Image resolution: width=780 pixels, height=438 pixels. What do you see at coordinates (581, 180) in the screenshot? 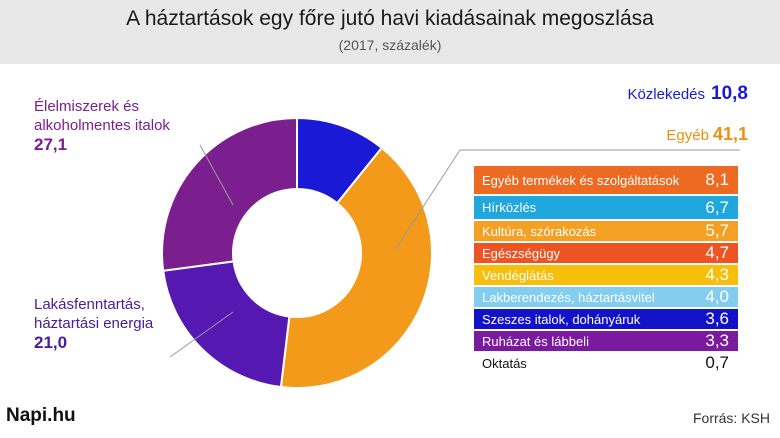
I see `breakdown-label: Egyéb termékek és szolgáltatások` at bounding box center [581, 180].